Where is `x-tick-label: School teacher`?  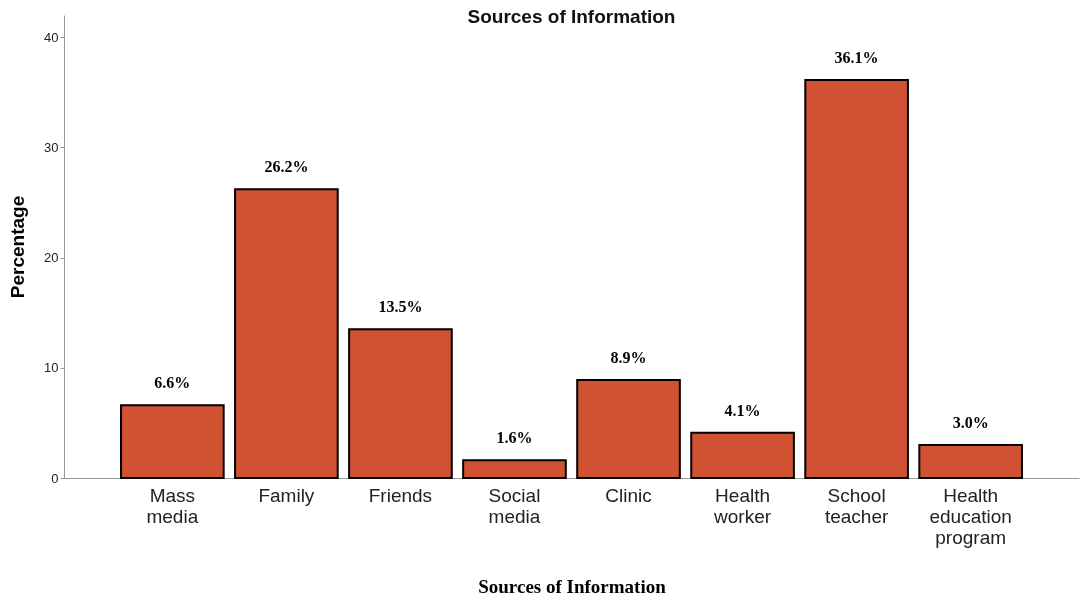 x-tick-label: School teacher is located at coordinates (856, 505).